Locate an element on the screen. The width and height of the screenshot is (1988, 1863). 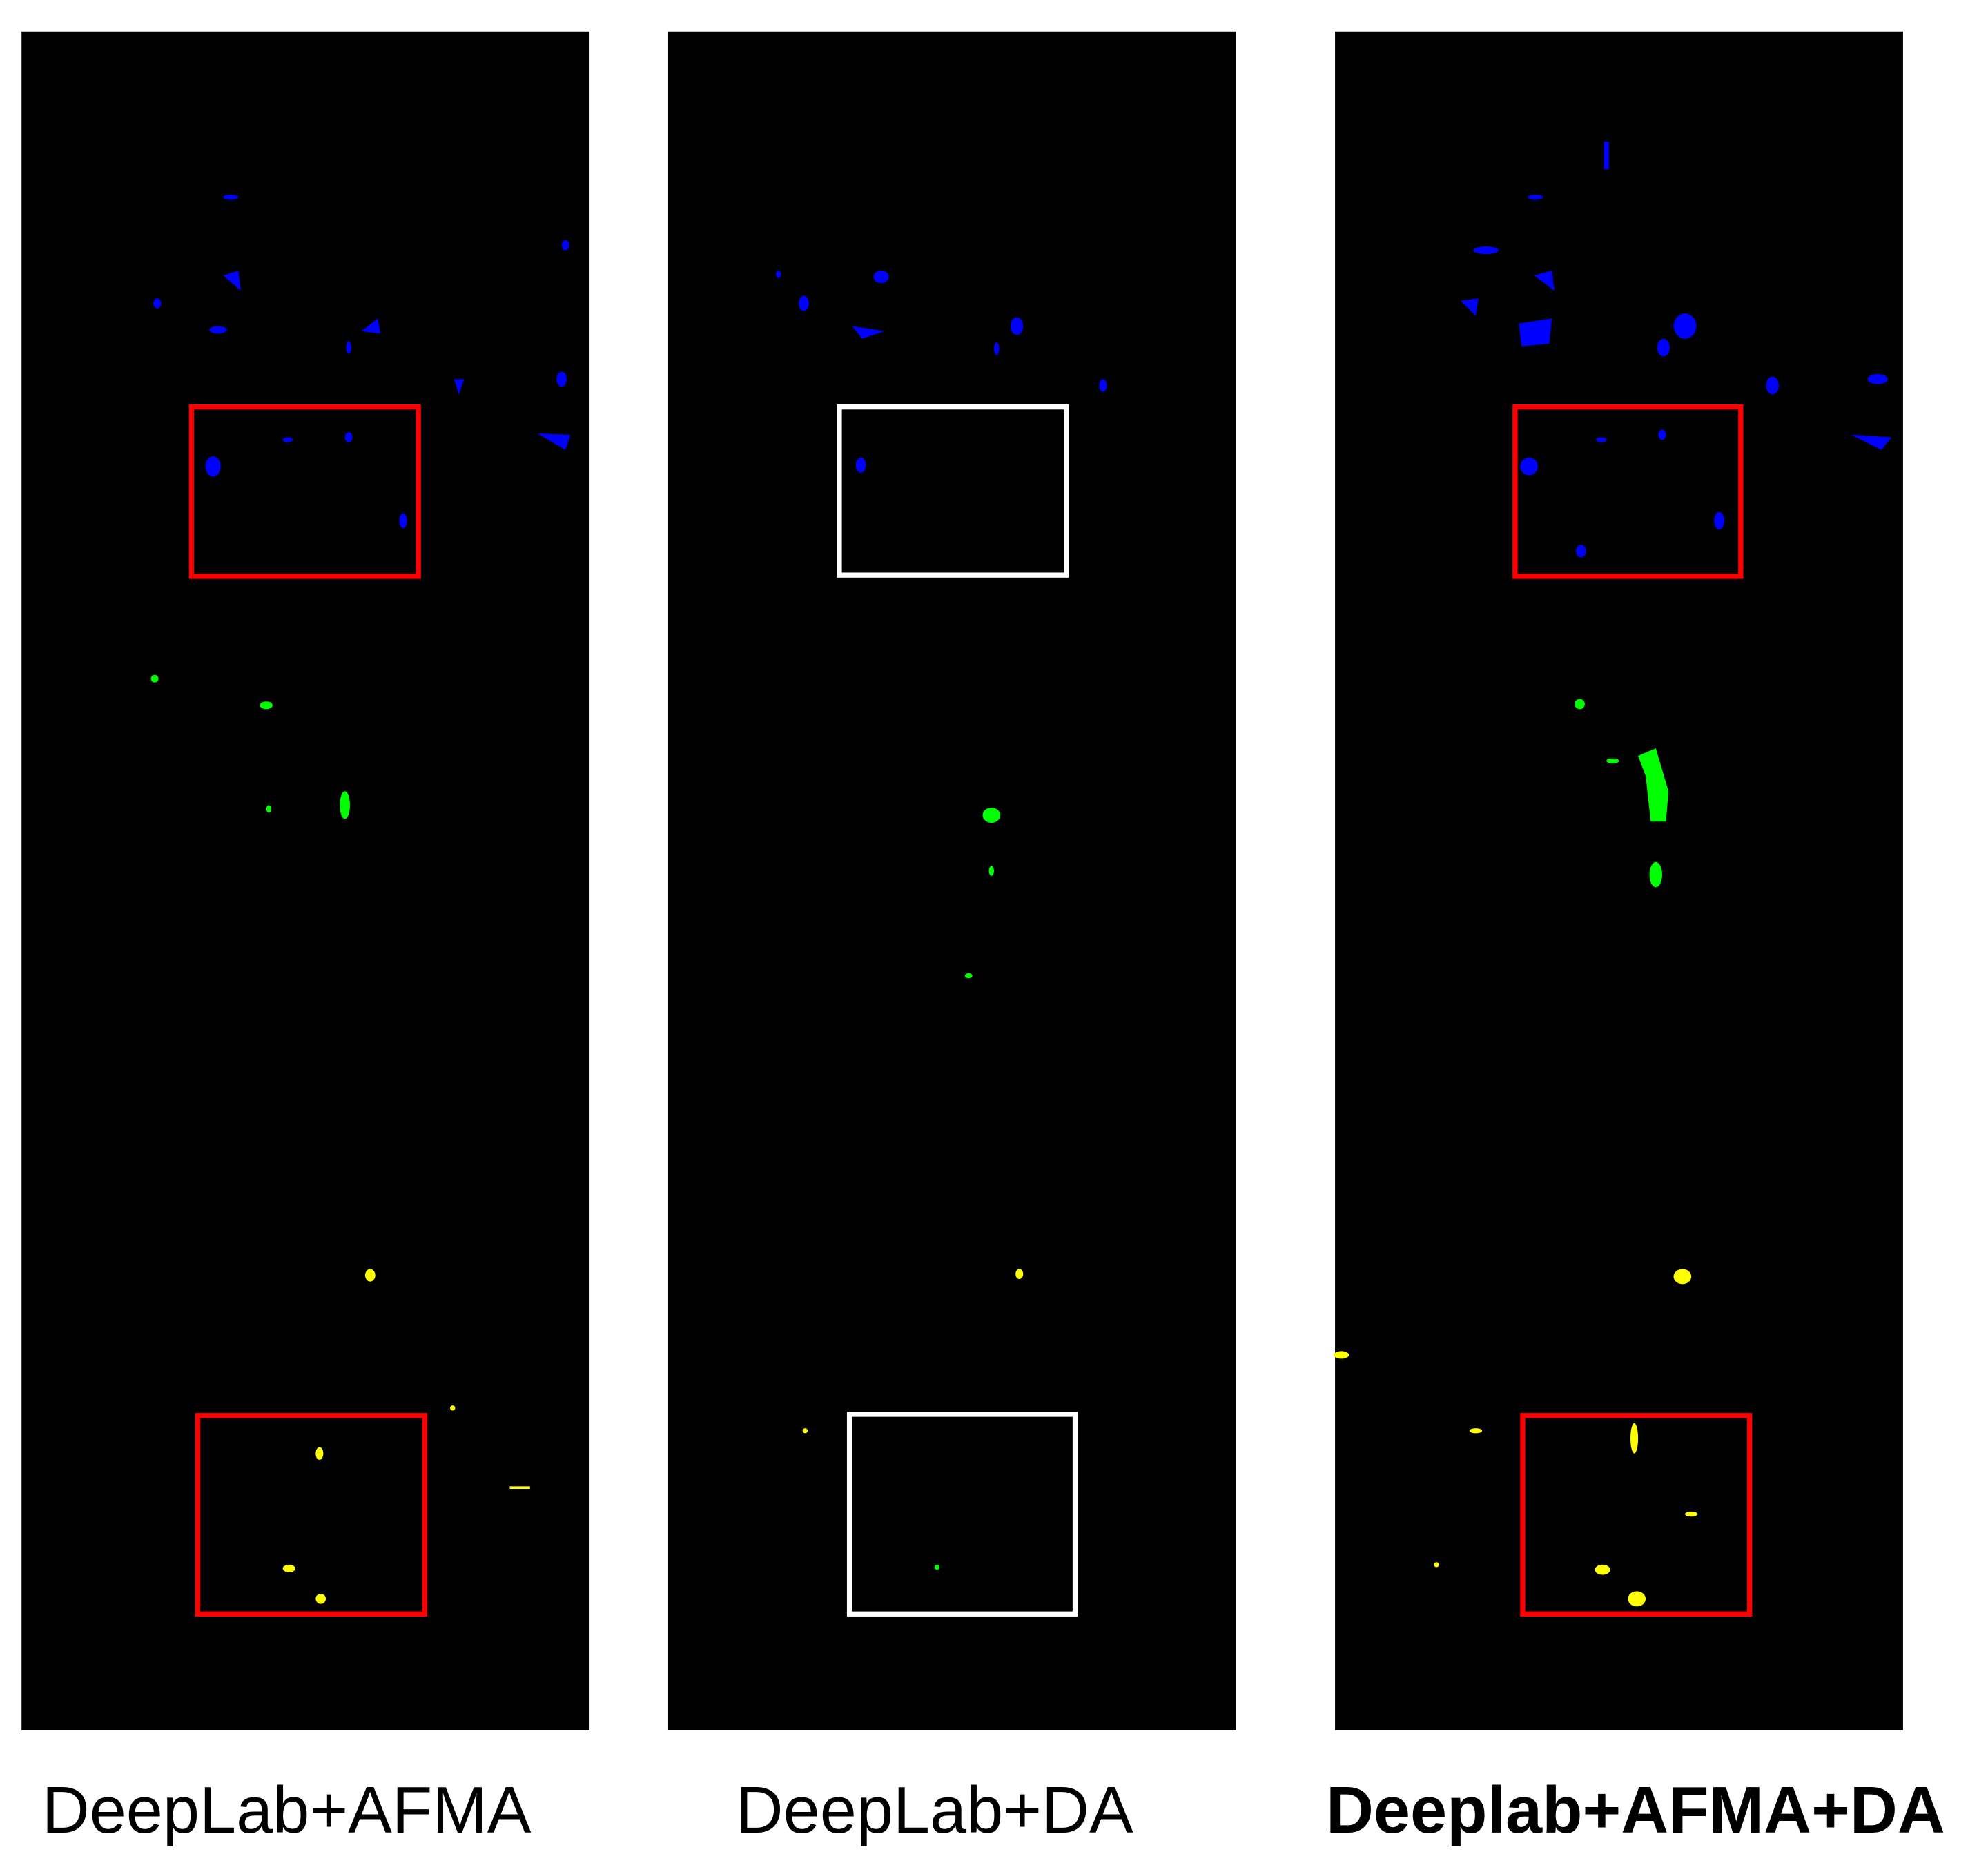
panel-caption: DeepLab+AFMA is located at coordinates (287, 1810).